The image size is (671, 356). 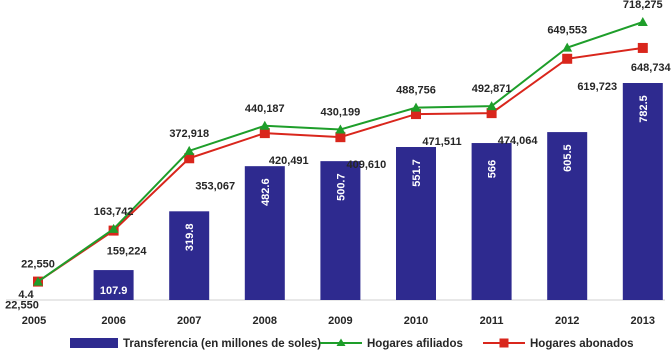 I want to click on legend-label-afiliados: Hogares afiliados, so click(x=415, y=344).